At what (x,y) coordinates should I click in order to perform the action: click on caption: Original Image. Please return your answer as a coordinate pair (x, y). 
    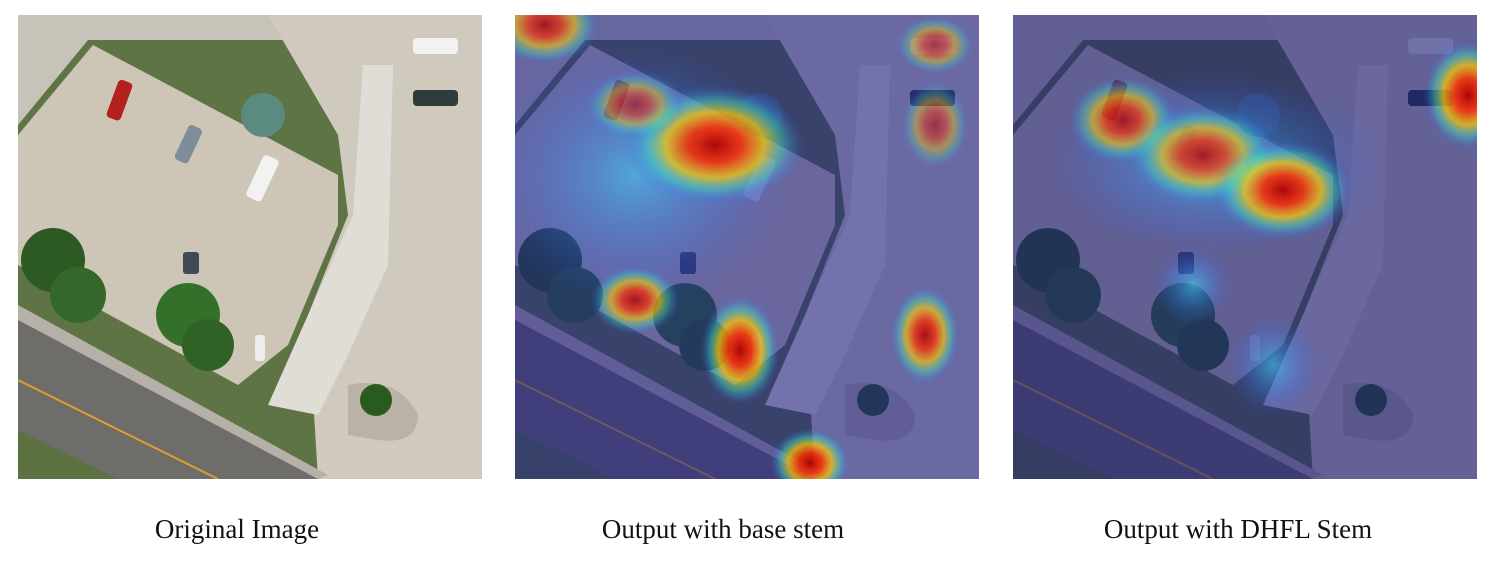
    Looking at the image, I should click on (237, 529).